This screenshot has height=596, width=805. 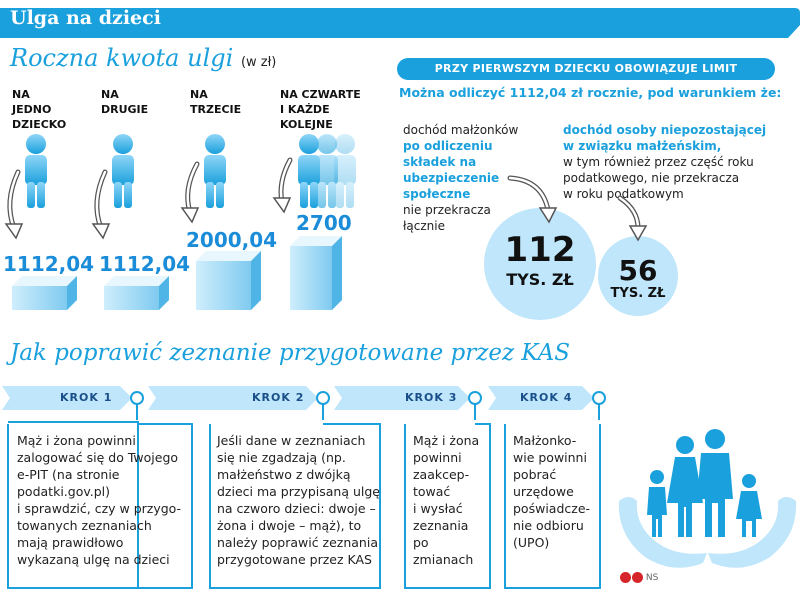 I want to click on family-hands-icon, so click(x=707, y=498).